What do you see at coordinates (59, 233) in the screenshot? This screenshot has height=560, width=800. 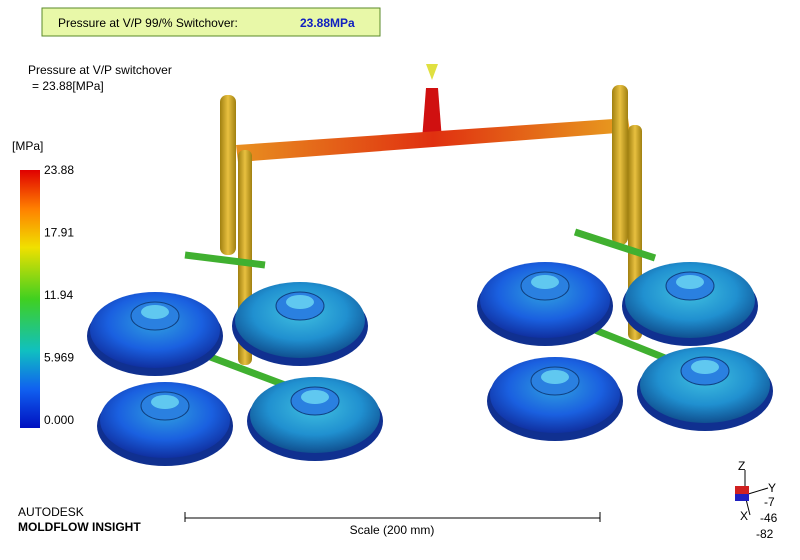 I see `legend-tick: 17.91` at bounding box center [59, 233].